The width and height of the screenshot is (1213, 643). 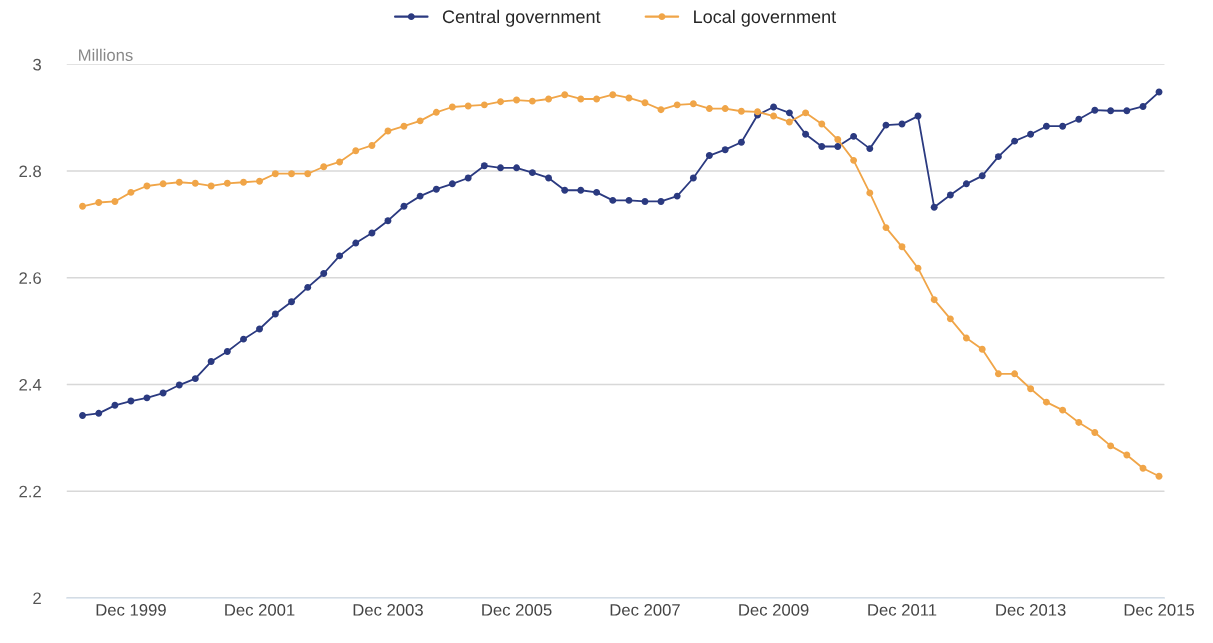 I want to click on legend-label: Local government, so click(x=765, y=18).